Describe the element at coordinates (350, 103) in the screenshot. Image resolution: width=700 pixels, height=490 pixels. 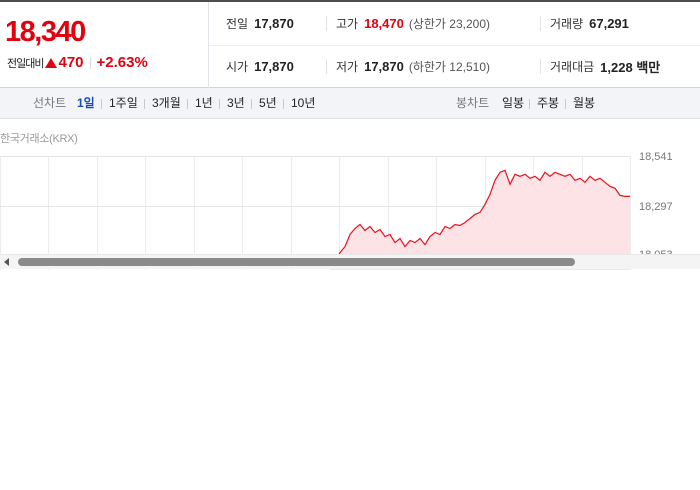
I see `chart-period-bar: 선차트 1일 1주일 3개월 1년 3년 5년 10년 봉차트 일봉 주봉 월봉` at that location.